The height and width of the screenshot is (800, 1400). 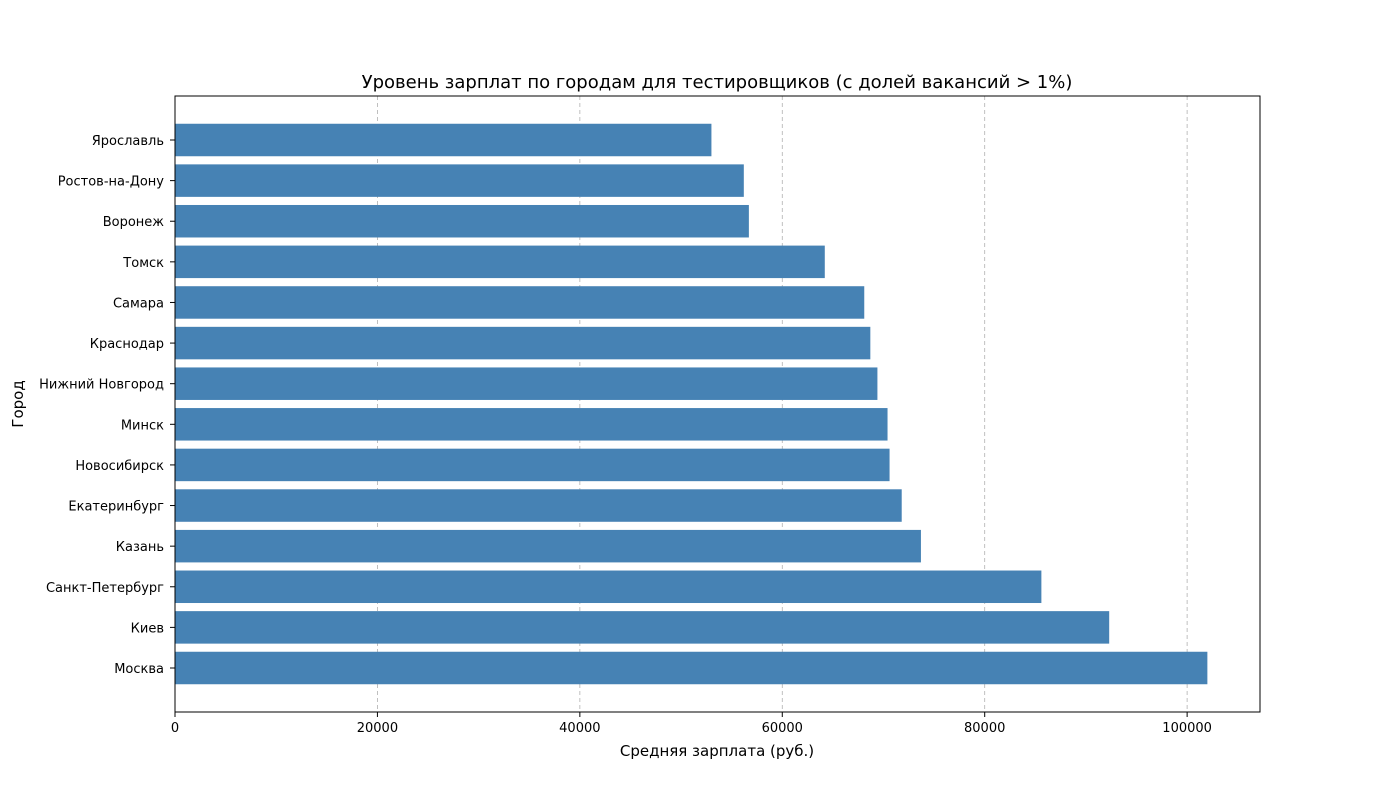 I want to click on x-axis-ticks: 0 20000 40000 60000 80000 100000, so click(x=691, y=724).